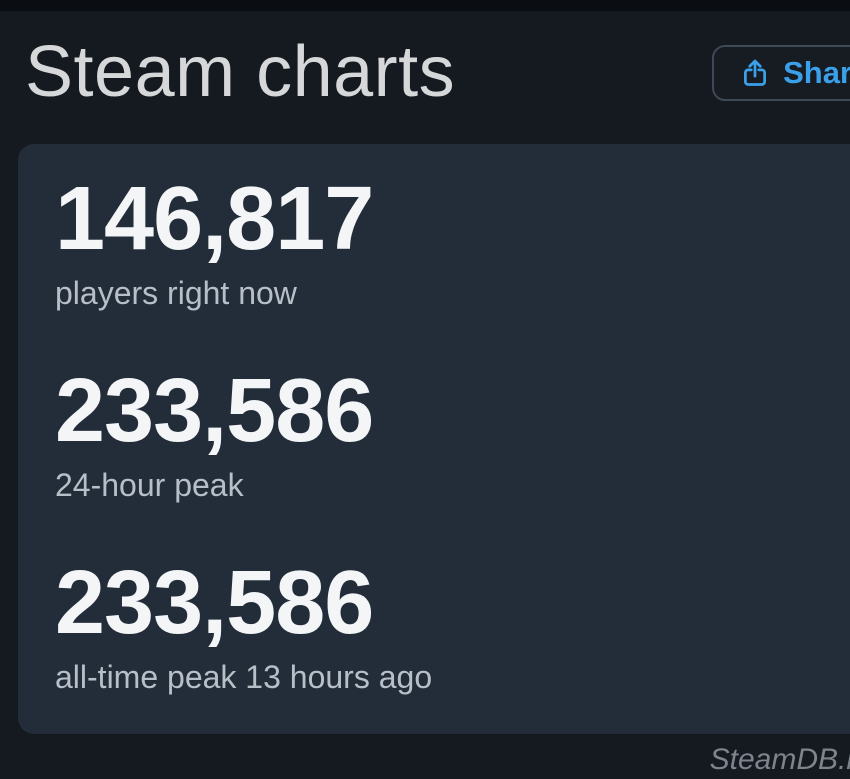 This screenshot has width=850, height=779. What do you see at coordinates (176, 293) in the screenshot?
I see `stat-label: players right now` at bounding box center [176, 293].